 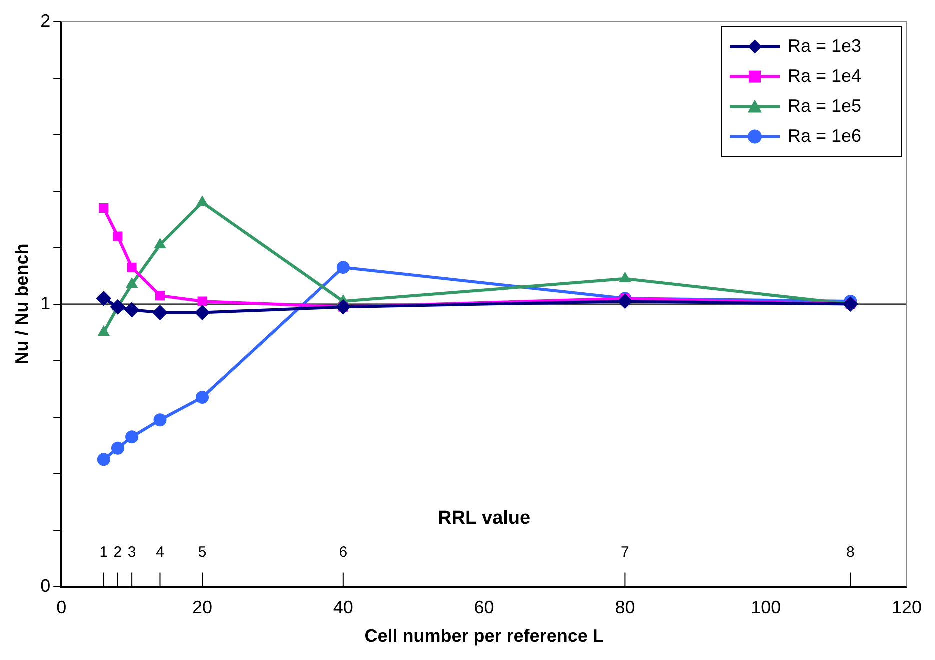 I want to click on x-tick-label: 100, so click(x=766, y=608).